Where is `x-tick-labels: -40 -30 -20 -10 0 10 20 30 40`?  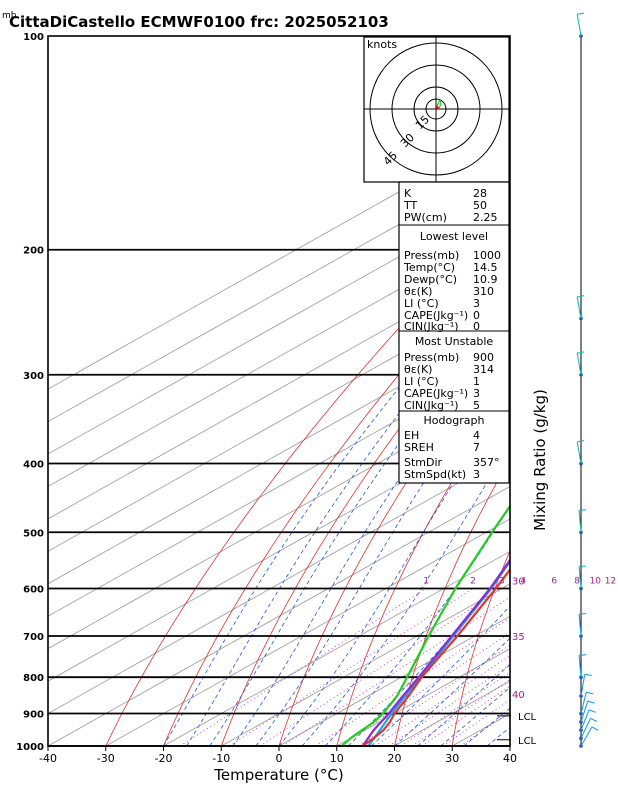
x-tick-labels: -40 -30 -20 -10 0 10 20 30 40 is located at coordinates (278, 755).